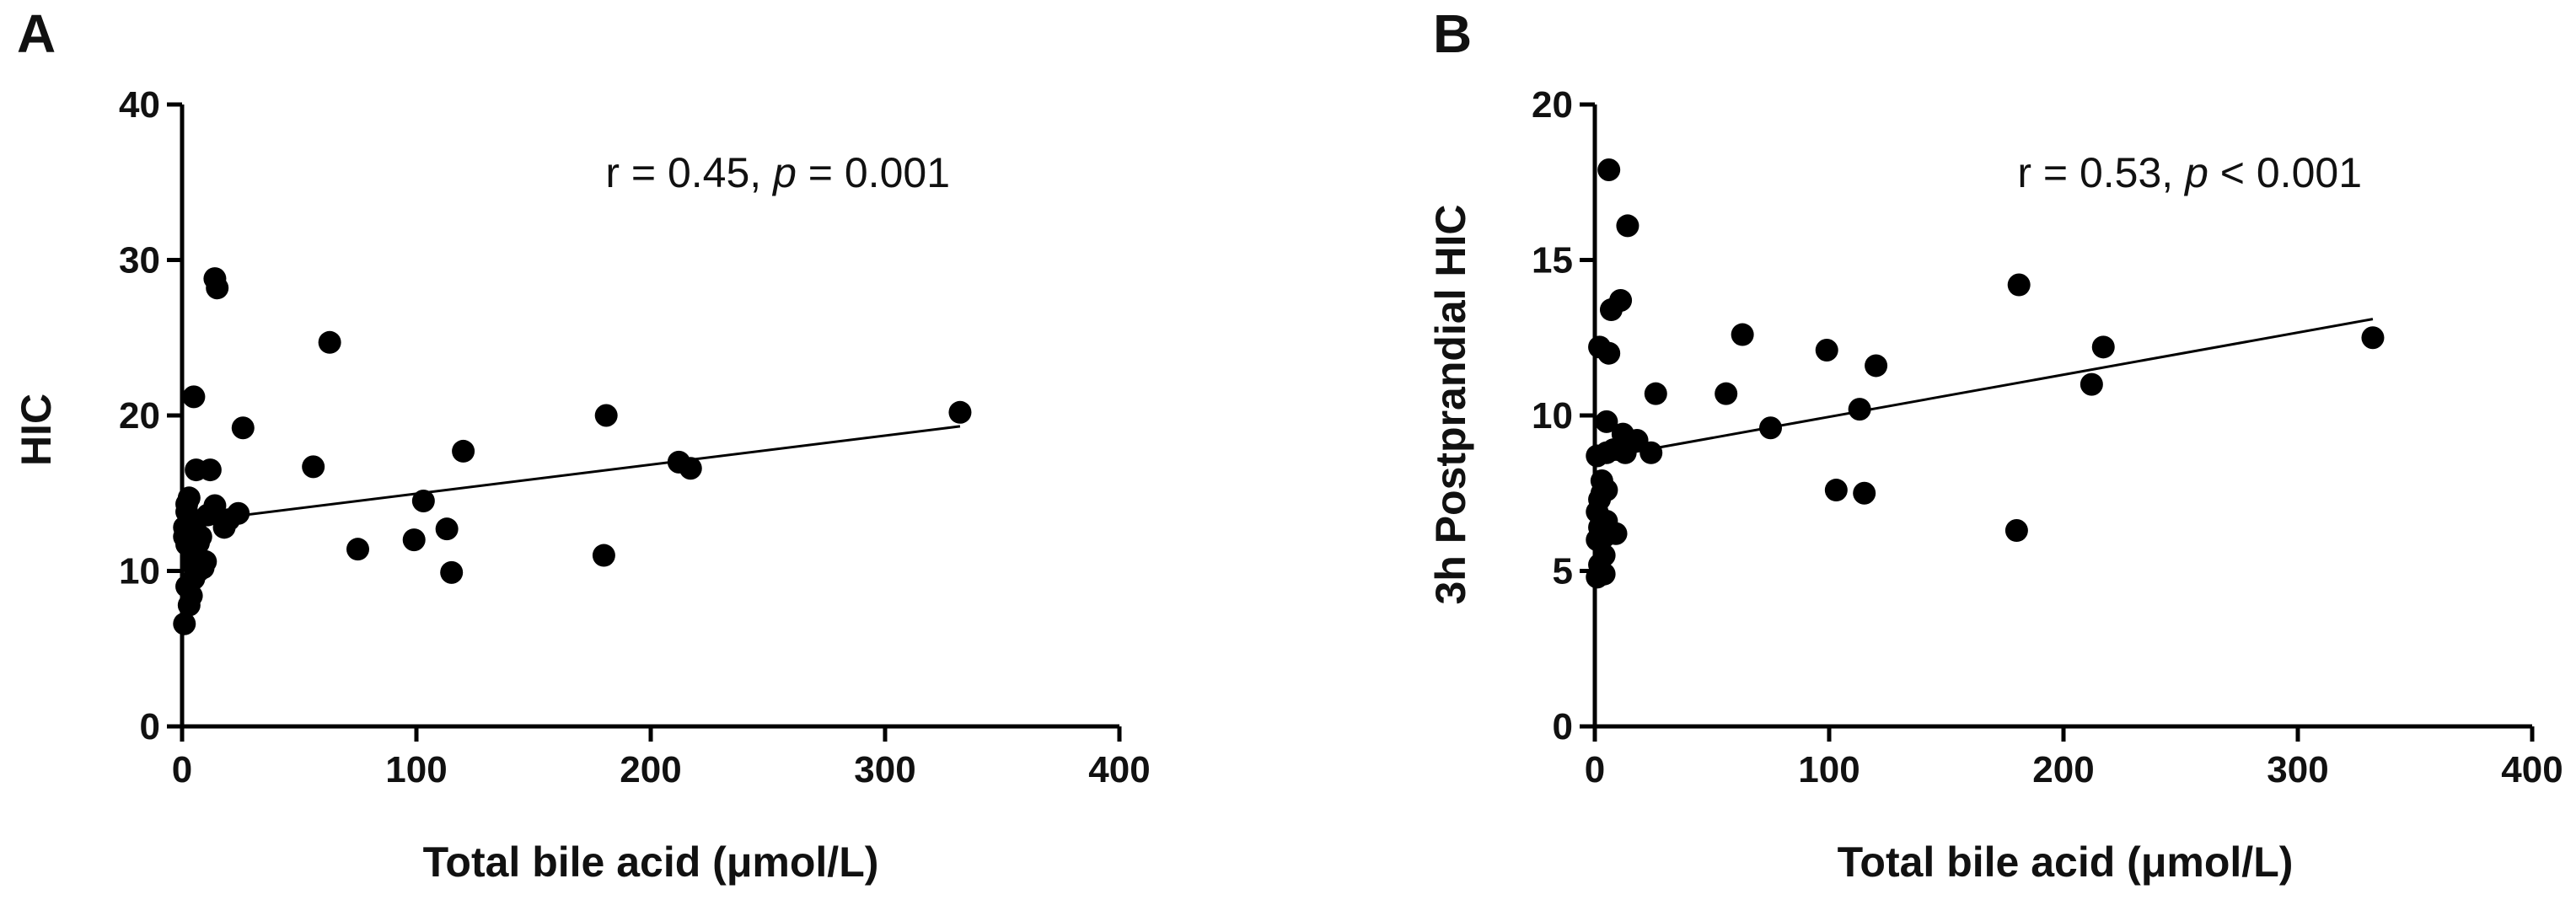 This screenshot has width=2576, height=900. I want to click on panel-b-y-tick-label: 5, so click(1563, 571).